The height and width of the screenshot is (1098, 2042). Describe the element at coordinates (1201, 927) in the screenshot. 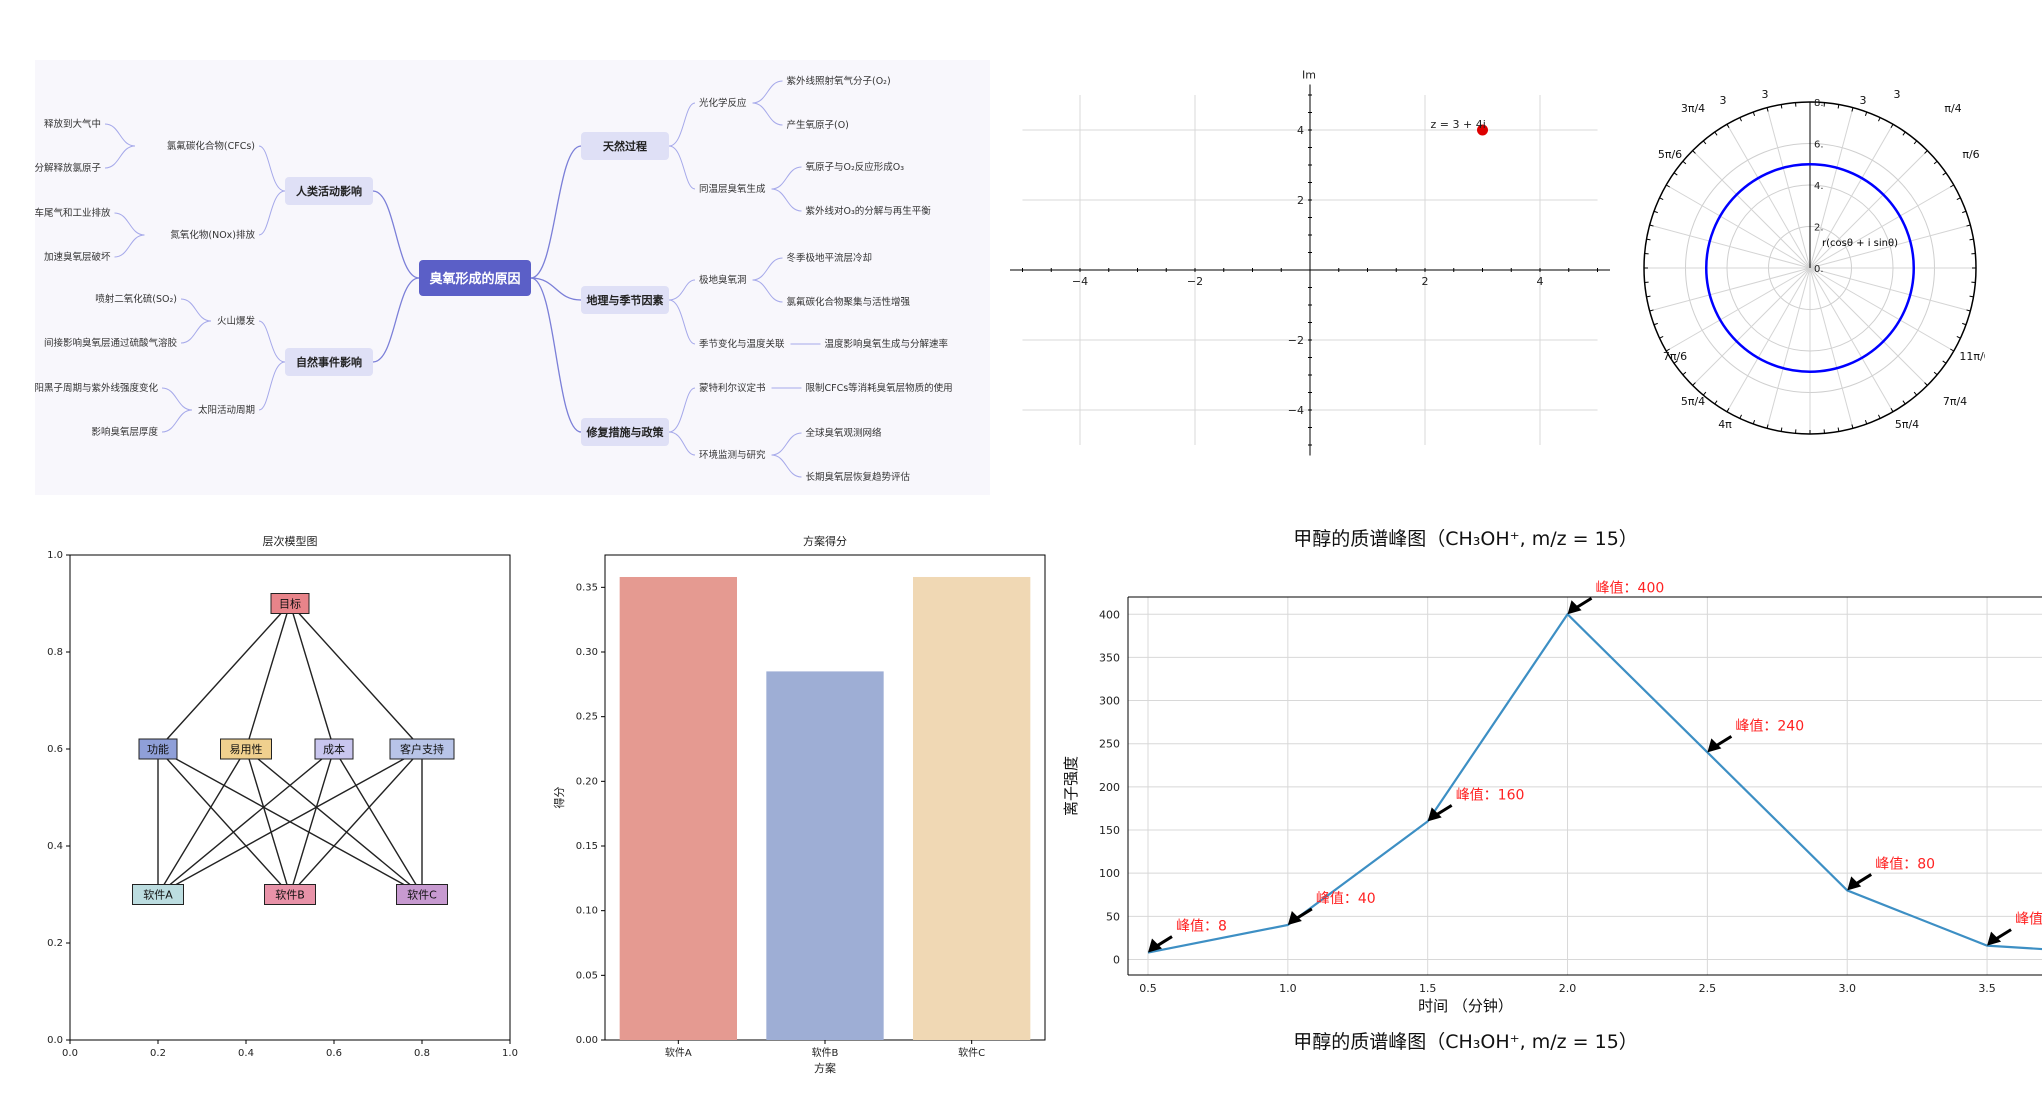

I see `peak-annotation: 峰值：8` at that location.